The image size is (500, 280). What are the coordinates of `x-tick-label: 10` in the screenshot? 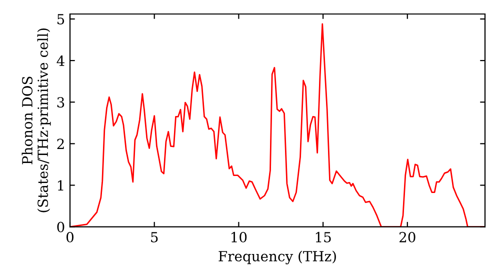 It's located at (239, 237).